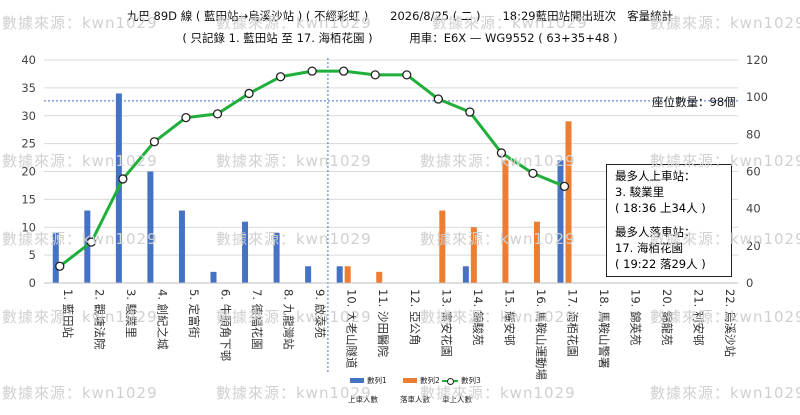 The image size is (800, 415). What do you see at coordinates (415, 399) in the screenshot?
I see `legend-series2-label: 落車人數` at bounding box center [415, 399].